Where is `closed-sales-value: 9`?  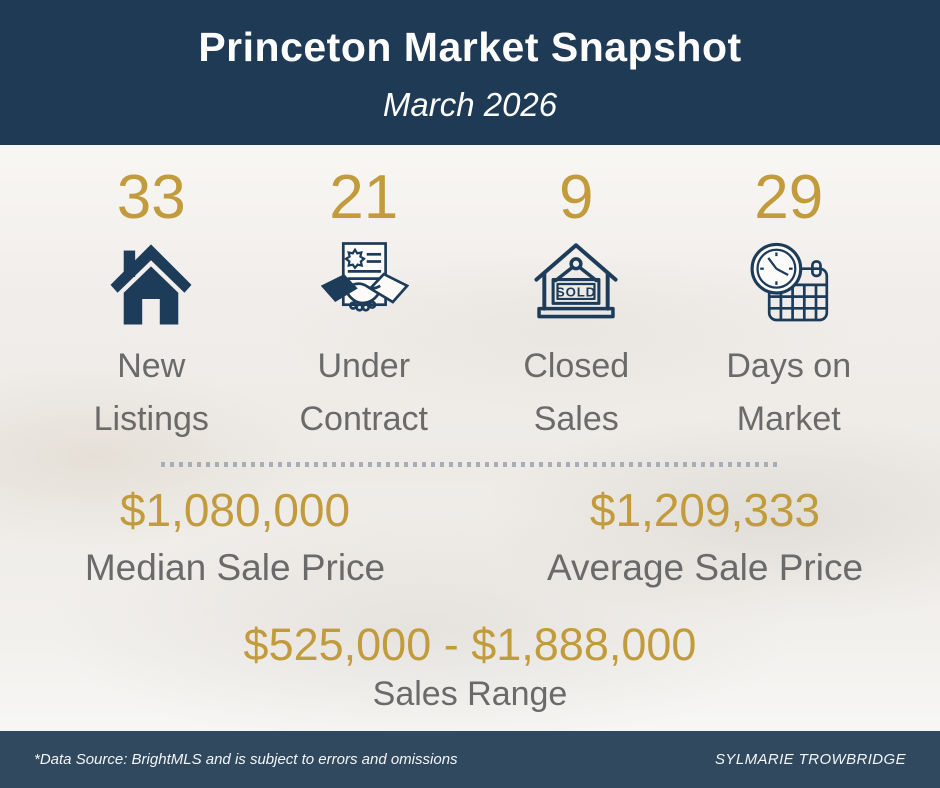 closed-sales-value: 9 is located at coordinates (576, 197).